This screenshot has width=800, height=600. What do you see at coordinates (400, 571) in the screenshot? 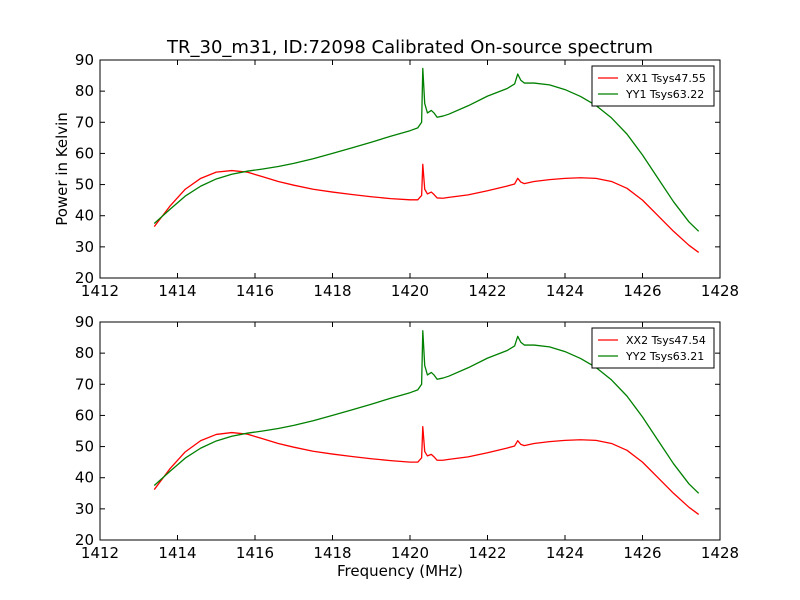
I see `x-axis-label: Frequency (MHz)` at bounding box center [400, 571].